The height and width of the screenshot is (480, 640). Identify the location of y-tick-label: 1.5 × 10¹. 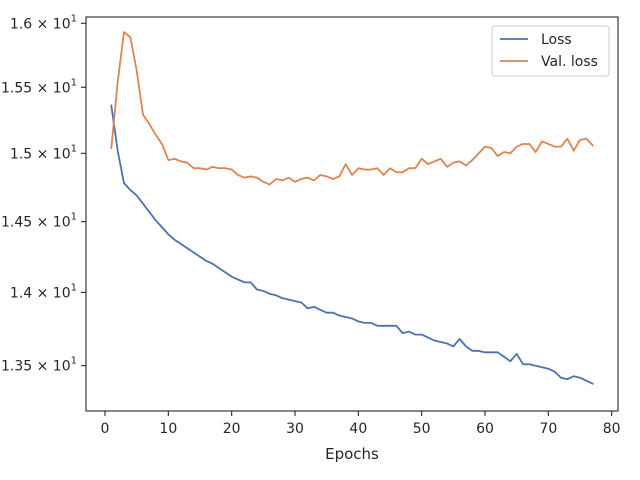
(43, 152).